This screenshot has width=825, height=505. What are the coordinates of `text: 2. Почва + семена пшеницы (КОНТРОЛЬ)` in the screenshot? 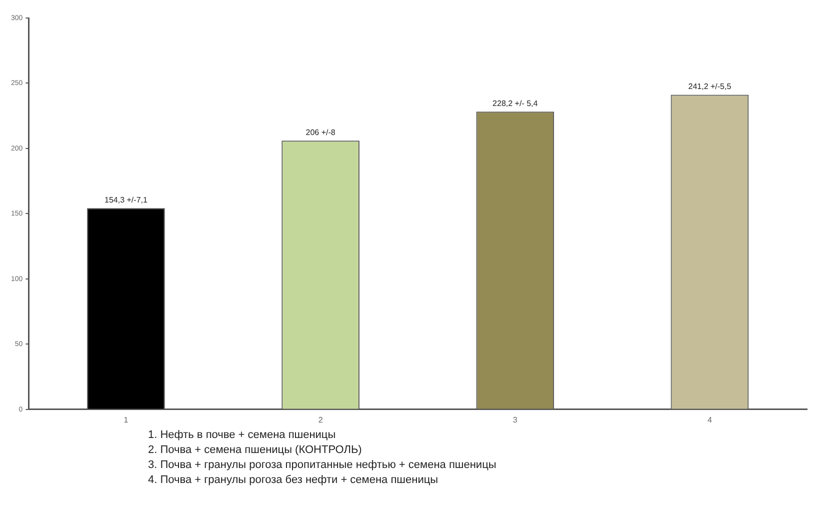 It's located at (255, 450).